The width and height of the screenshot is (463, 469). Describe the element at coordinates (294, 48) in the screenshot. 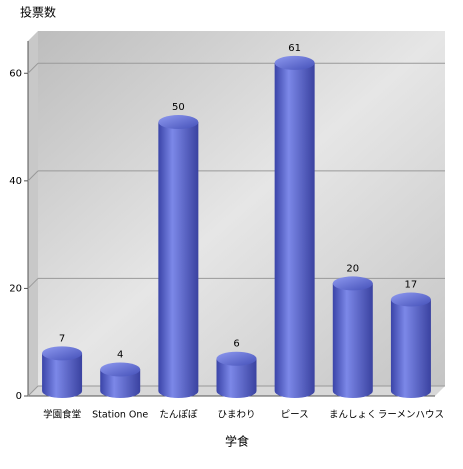

I see `value-label: 61` at that location.